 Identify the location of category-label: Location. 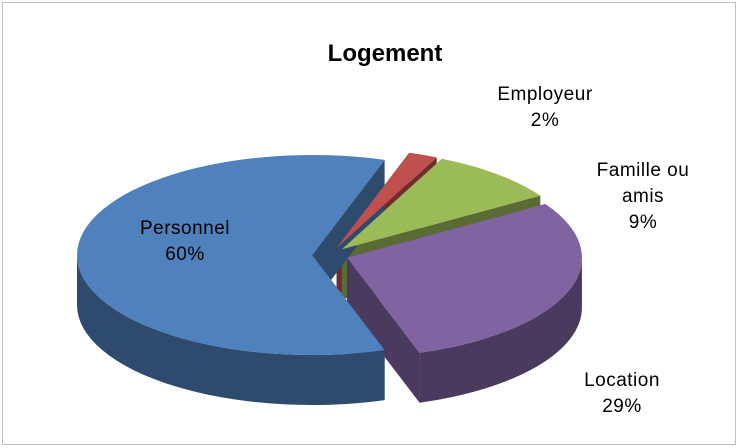
(622, 380).